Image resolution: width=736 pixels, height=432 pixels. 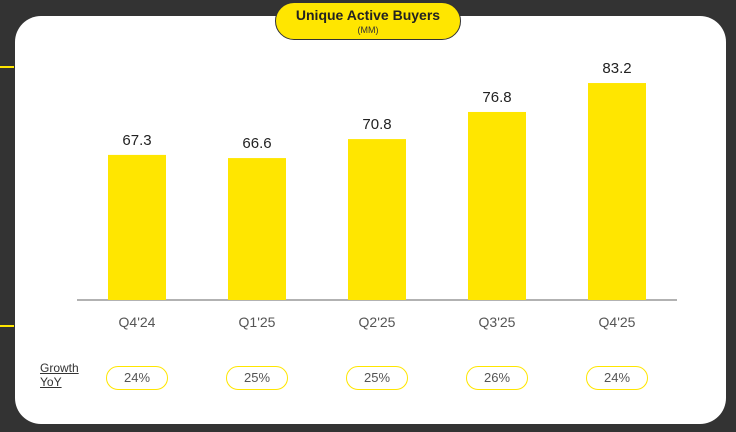 I want to click on chart-title-badge: Unique Active Buyers (MM), so click(x=368, y=21).